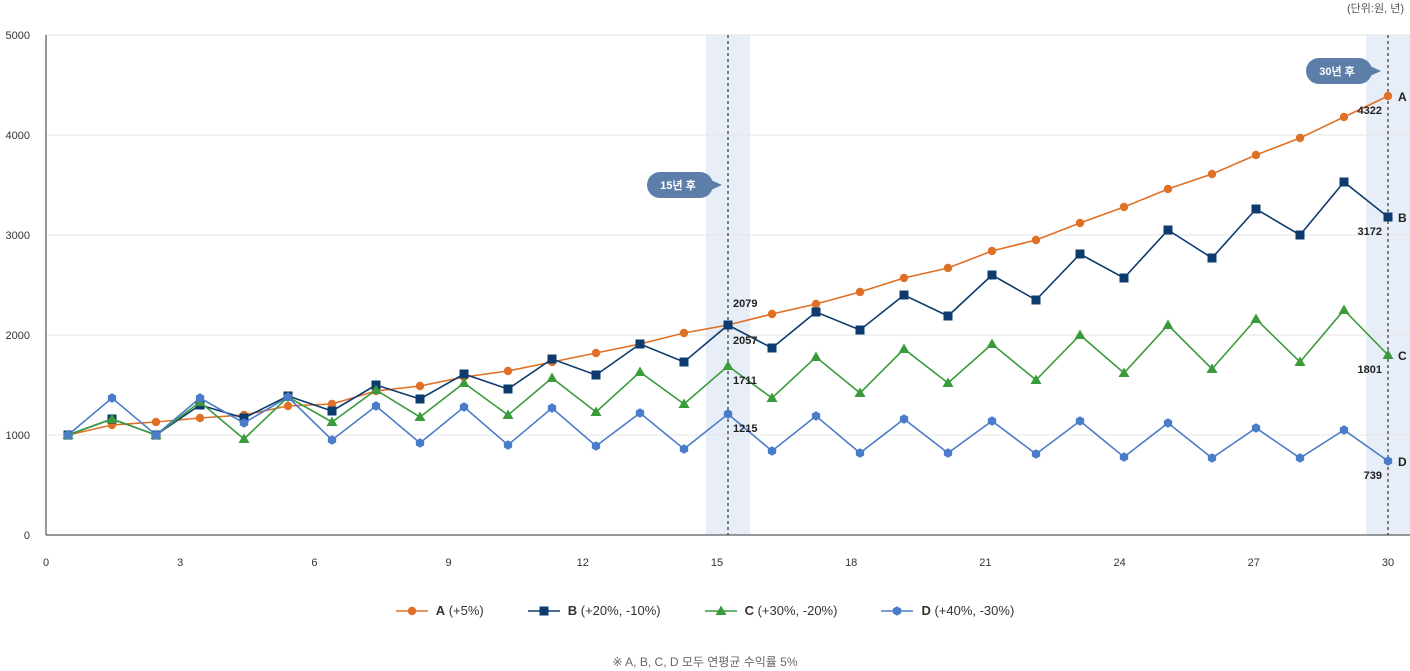  What do you see at coordinates (180, 563) in the screenshot?
I see `x-tick-label: 3` at bounding box center [180, 563].